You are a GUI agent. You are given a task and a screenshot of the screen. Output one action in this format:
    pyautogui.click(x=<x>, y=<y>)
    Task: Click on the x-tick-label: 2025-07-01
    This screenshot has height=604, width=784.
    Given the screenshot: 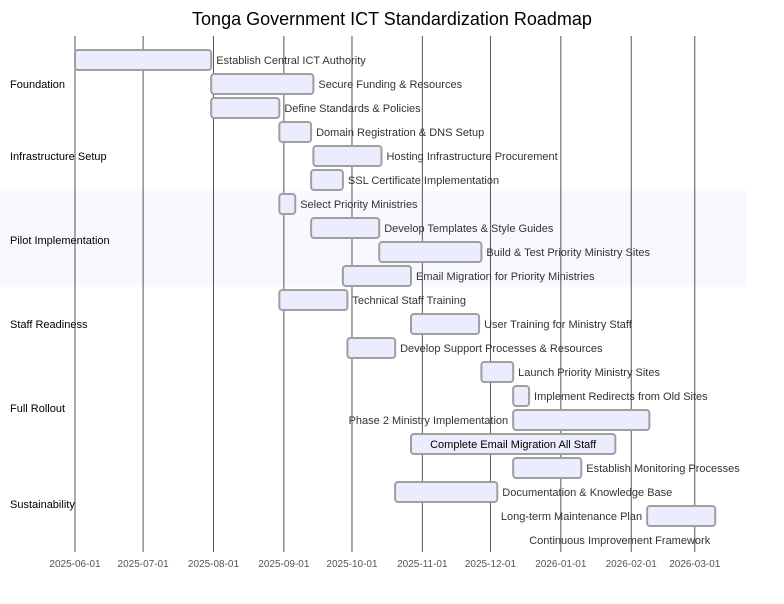 What is the action you would take?
    pyautogui.click(x=144, y=564)
    